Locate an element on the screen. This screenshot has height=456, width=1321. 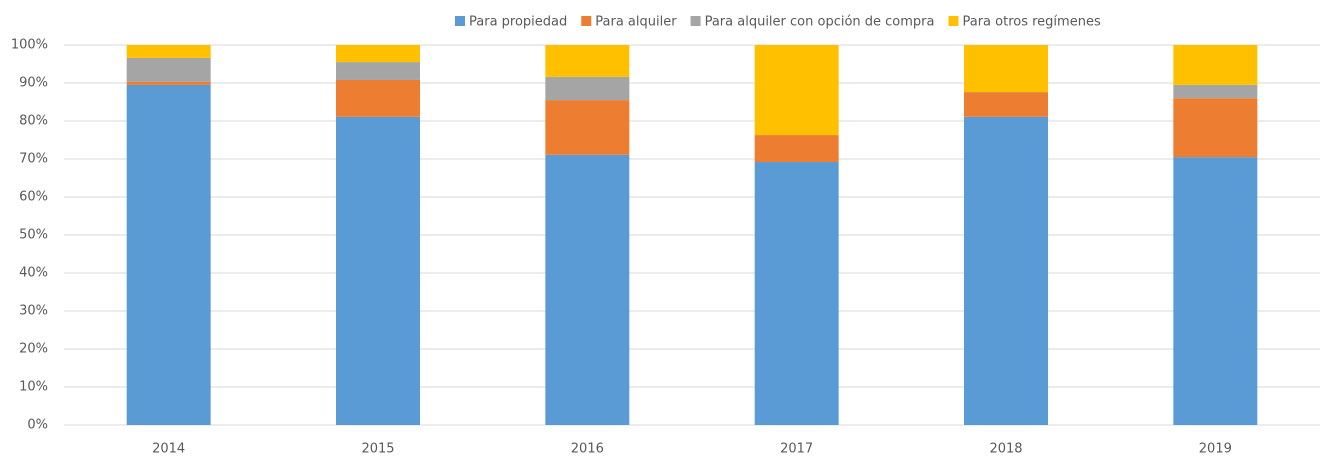
x-tick-label: 2014 is located at coordinates (168, 449).